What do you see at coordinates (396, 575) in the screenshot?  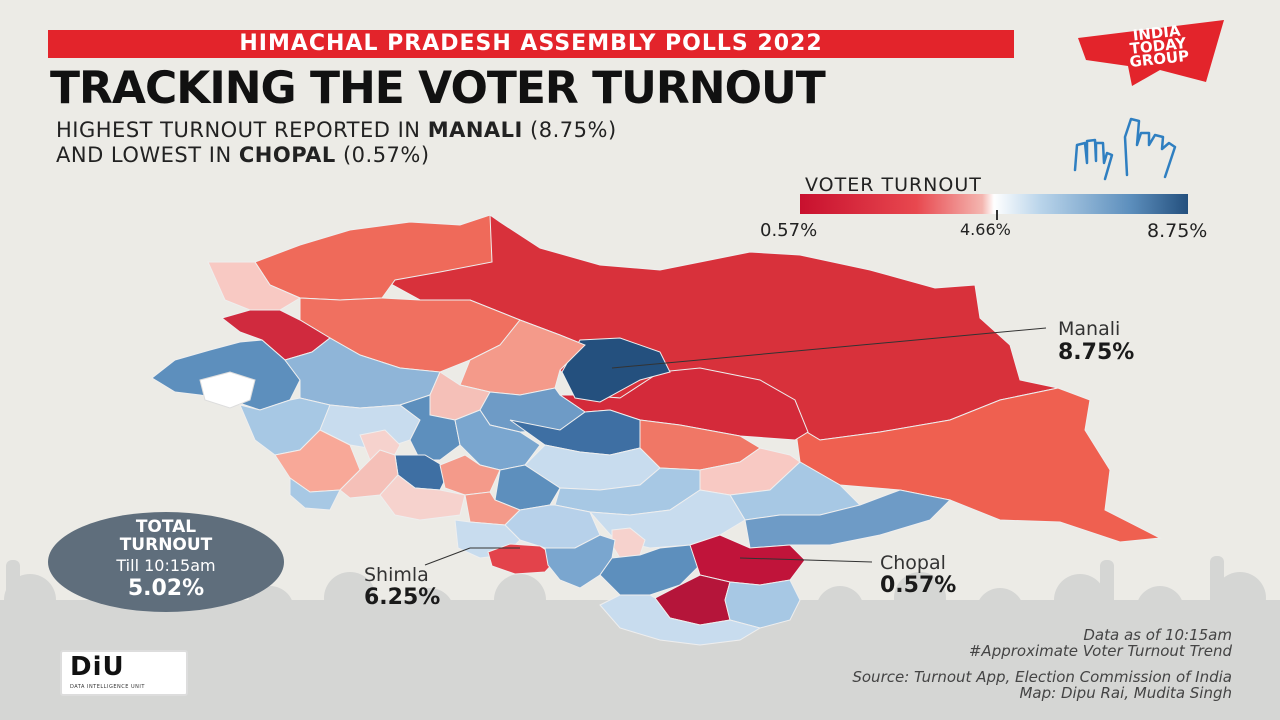 I see `callout-shimla-name: Shimla` at bounding box center [396, 575].